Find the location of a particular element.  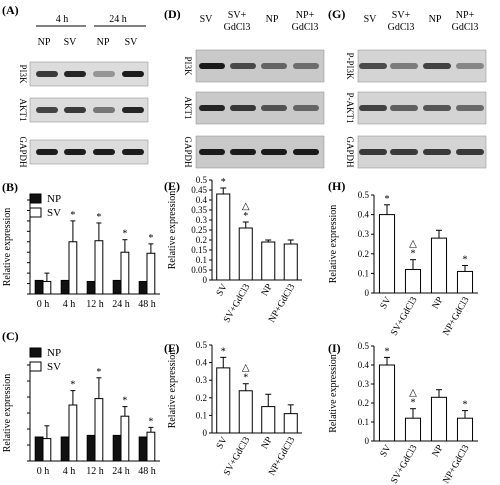

legend-label: SV is located at coordinates (54, 367).